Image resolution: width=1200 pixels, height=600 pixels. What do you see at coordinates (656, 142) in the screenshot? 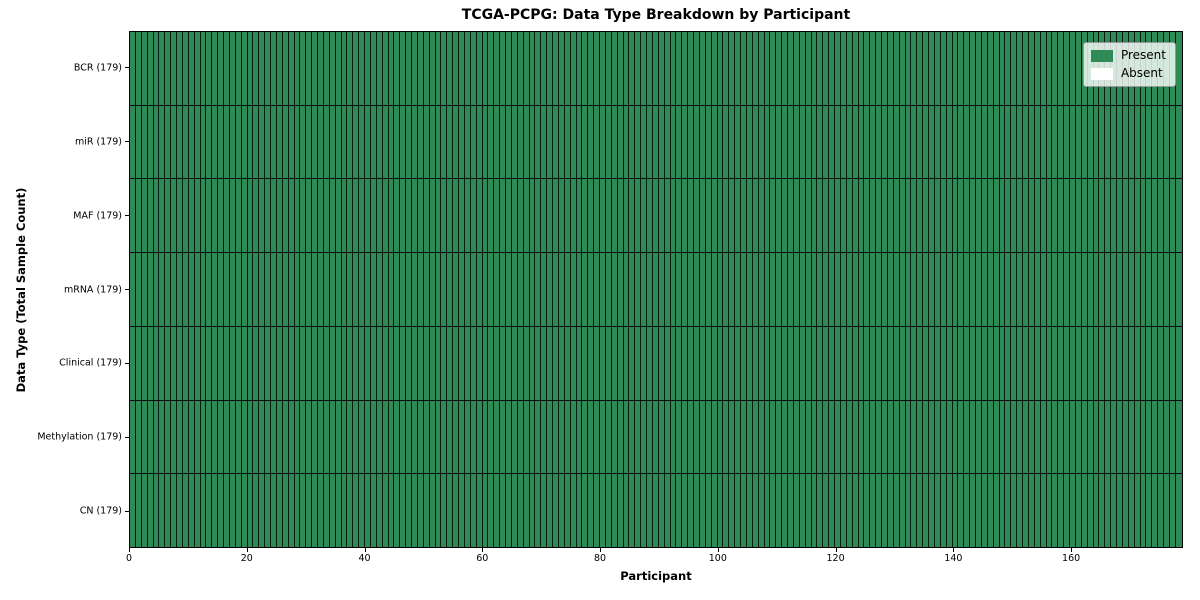
I see `heatmap-row-mir` at bounding box center [656, 142].